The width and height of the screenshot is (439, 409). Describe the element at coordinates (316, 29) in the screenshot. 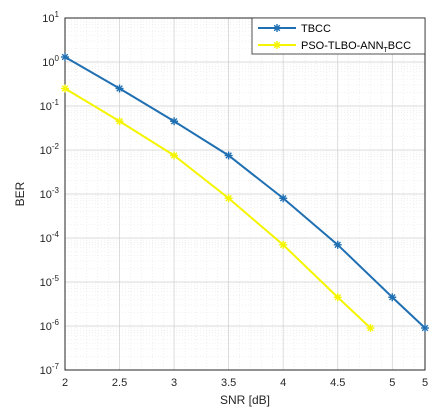

I see `legend-label: TBCC` at that location.